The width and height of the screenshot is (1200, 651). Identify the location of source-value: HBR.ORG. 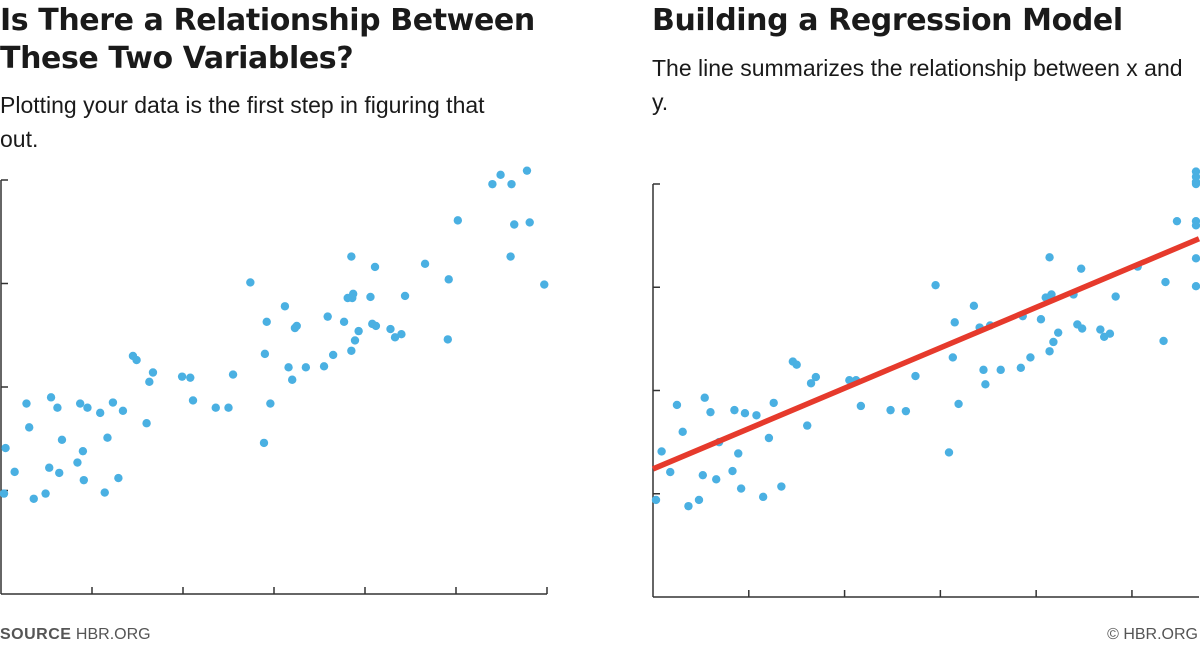
(113, 634).